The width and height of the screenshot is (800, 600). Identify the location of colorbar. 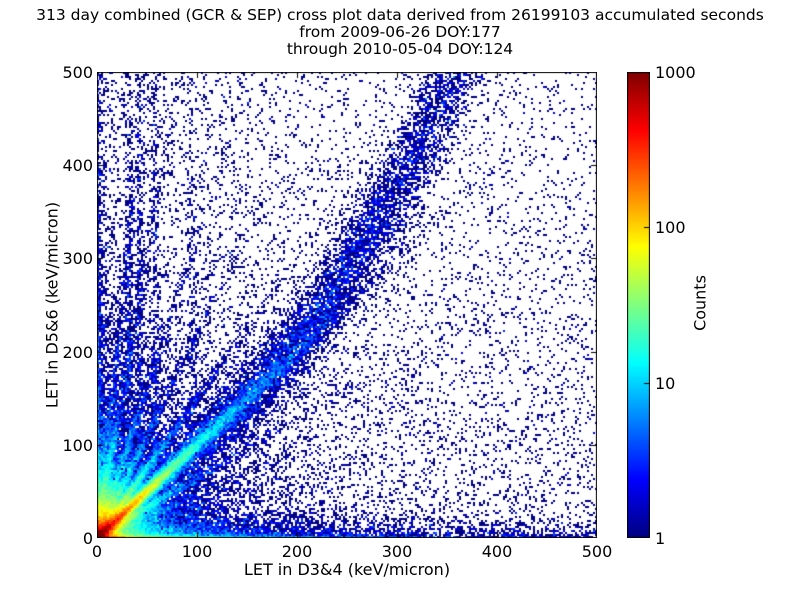
(638, 305).